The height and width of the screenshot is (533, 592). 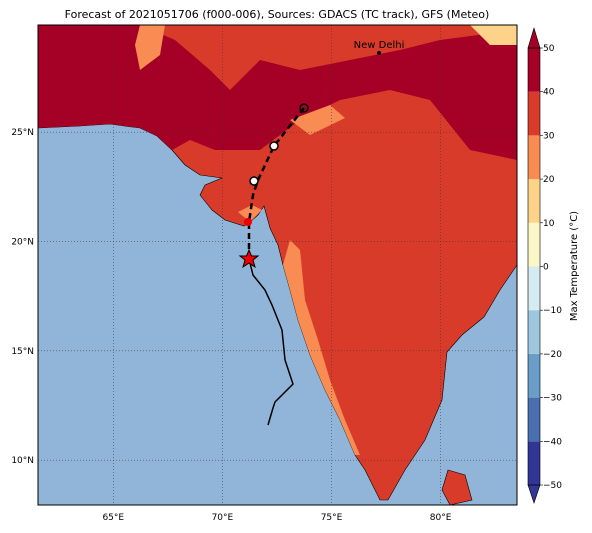 I want to click on x-tick-label: 70°E, so click(x=223, y=518).